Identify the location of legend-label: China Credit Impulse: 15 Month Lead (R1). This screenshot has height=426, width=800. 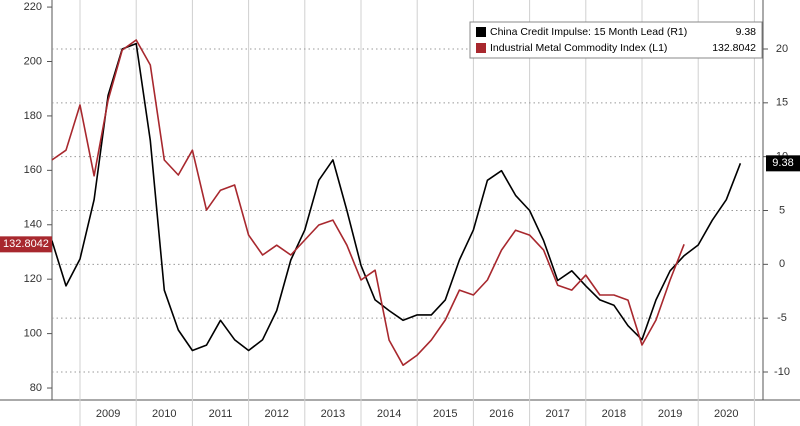
(588, 32).